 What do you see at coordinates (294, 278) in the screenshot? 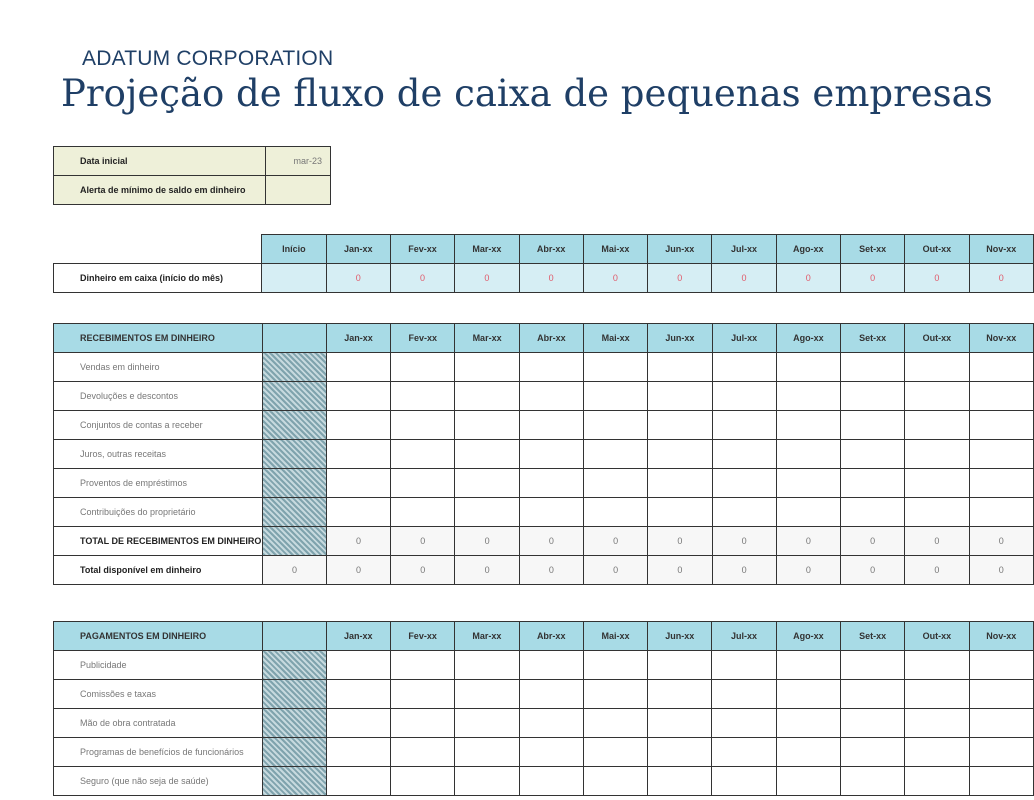
I see `cash-start-cell` at bounding box center [294, 278].